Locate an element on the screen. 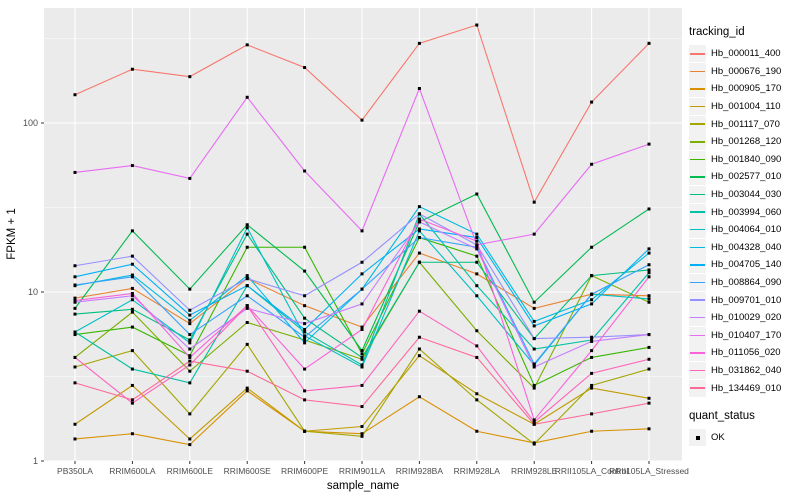 The height and width of the screenshot is (500, 800). legend-item-label: Hb_009701_010 is located at coordinates (746, 300).